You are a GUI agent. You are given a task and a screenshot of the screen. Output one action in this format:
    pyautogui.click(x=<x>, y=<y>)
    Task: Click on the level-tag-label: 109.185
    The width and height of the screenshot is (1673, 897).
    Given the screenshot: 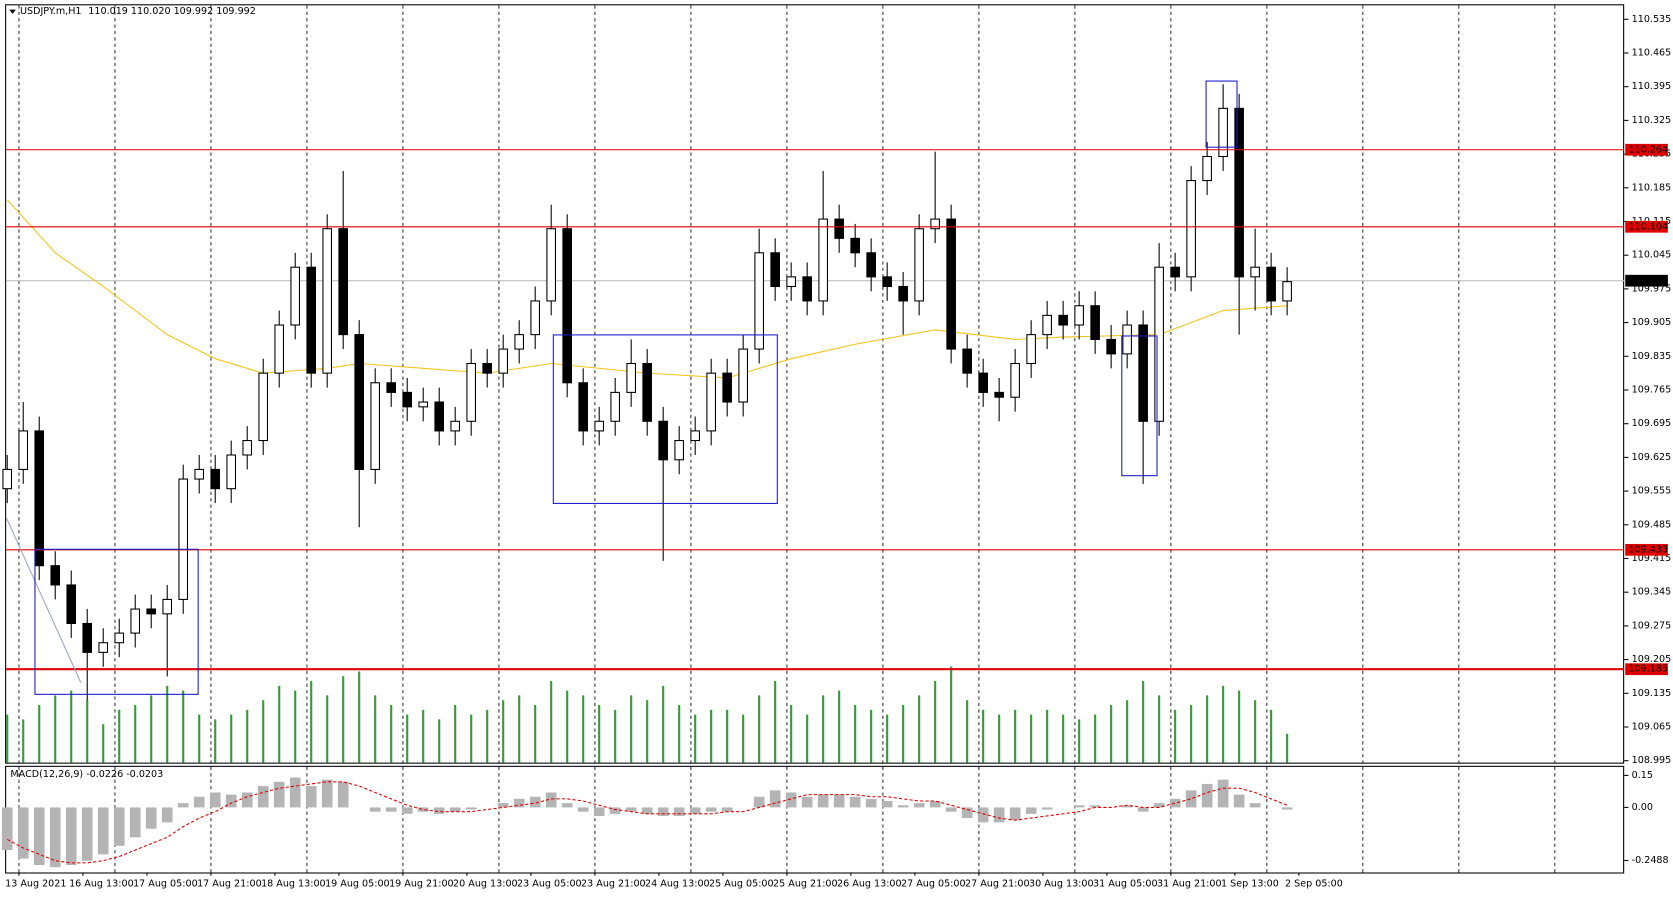 What is the action you would take?
    pyautogui.click(x=1648, y=669)
    